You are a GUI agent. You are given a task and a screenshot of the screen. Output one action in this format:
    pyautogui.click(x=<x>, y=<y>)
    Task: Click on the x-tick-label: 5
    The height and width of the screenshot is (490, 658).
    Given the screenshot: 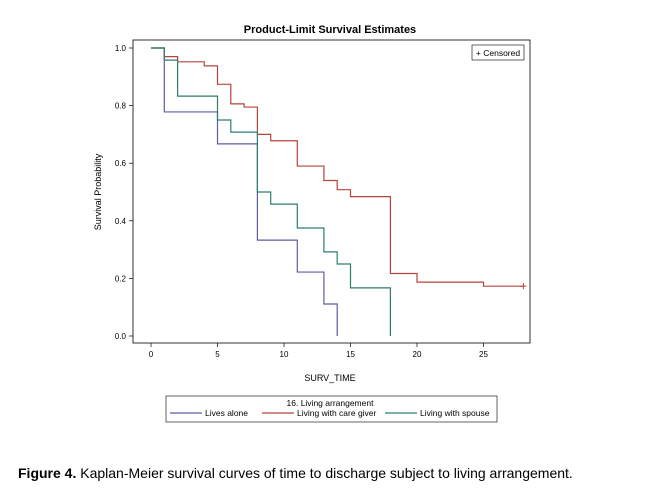 What is the action you would take?
    pyautogui.click(x=217, y=354)
    